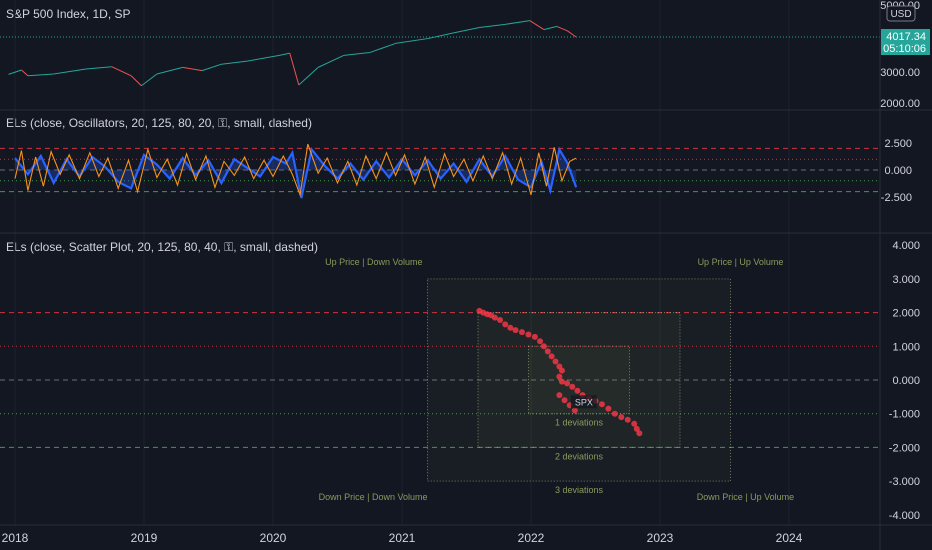  What do you see at coordinates (900, 104) in the screenshot?
I see `price-axis-tick: 2000.00` at bounding box center [900, 104].